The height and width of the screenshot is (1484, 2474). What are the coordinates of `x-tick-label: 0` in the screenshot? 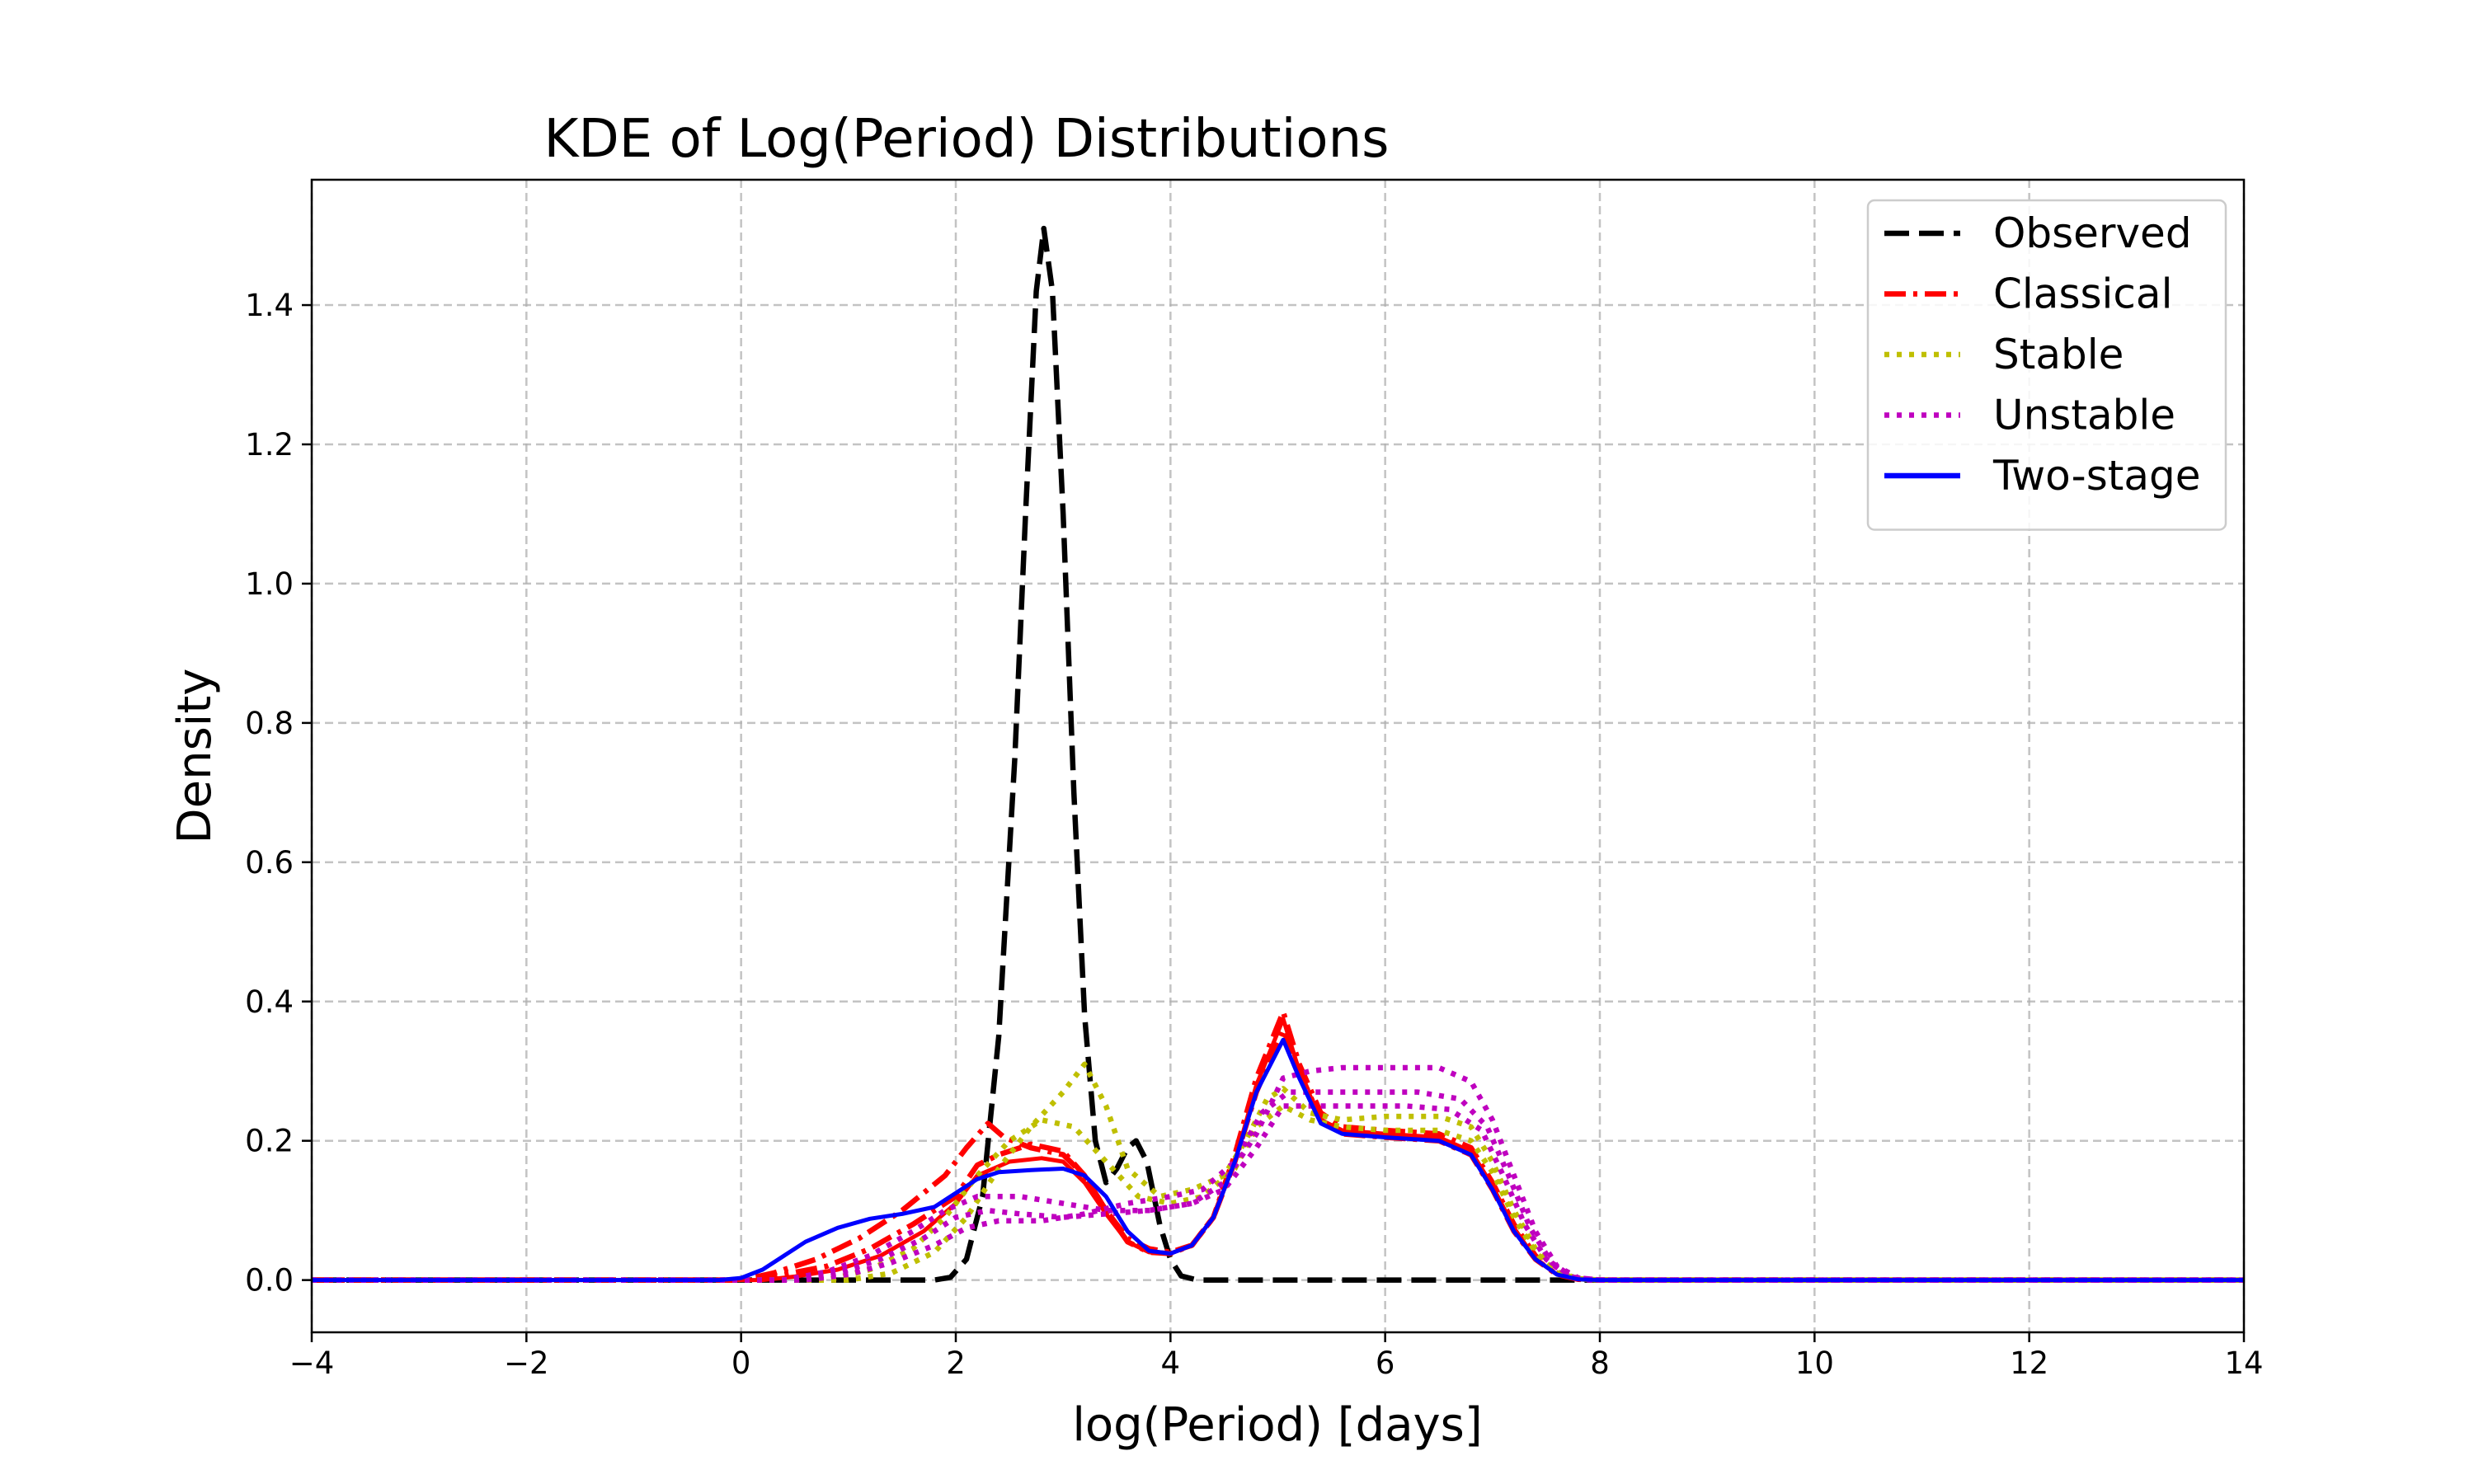 It's located at (741, 1363).